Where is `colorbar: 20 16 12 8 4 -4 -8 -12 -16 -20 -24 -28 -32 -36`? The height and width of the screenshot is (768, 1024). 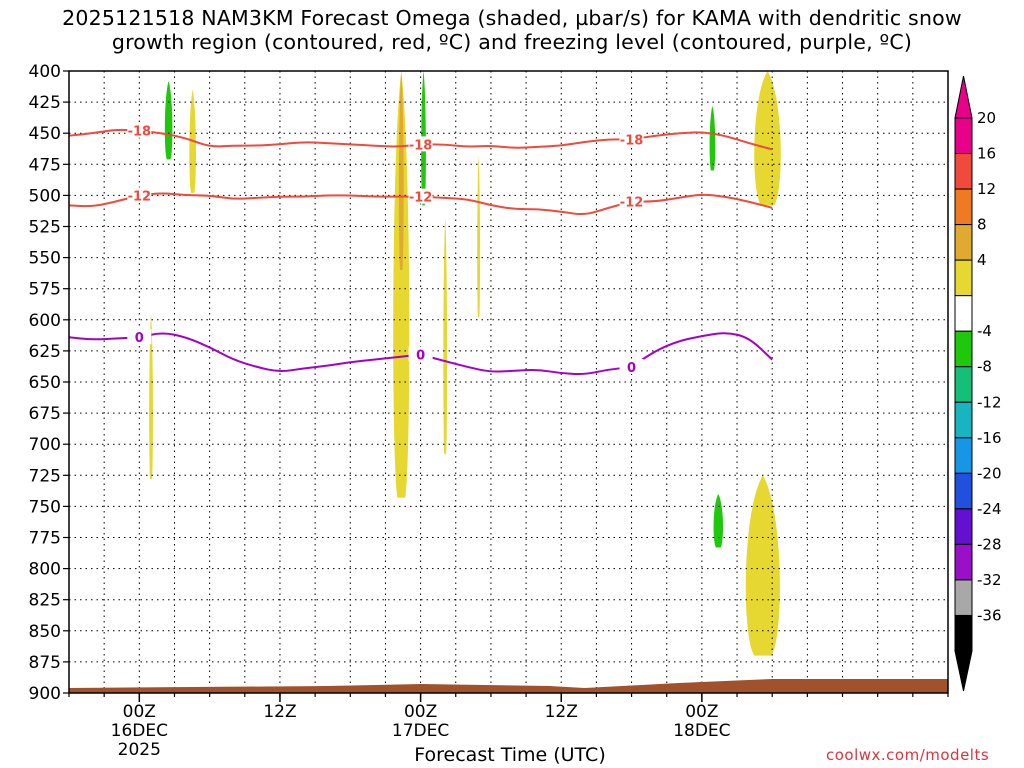
colorbar: 20 16 12 8 4 -4 -8 -12 -16 -20 -24 -28 -32 -36 is located at coordinates (978, 383).